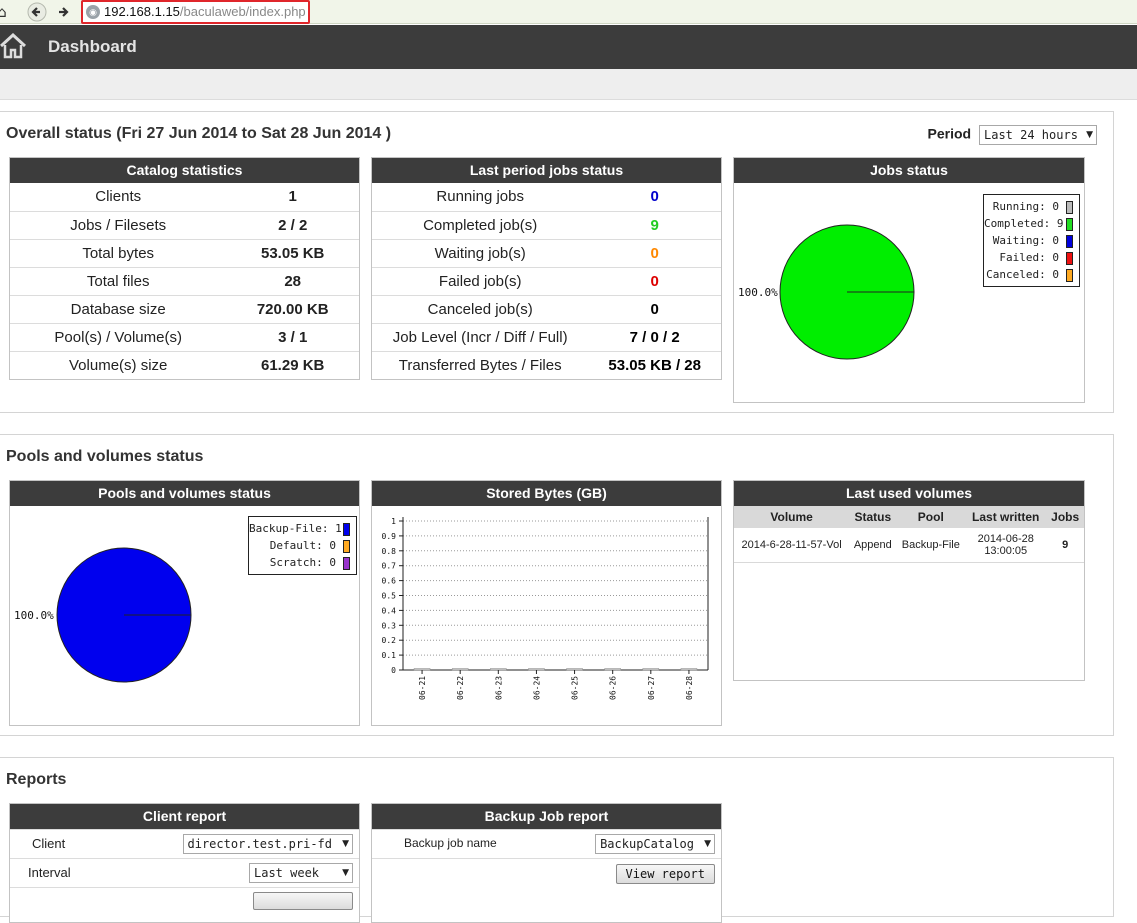 The width and height of the screenshot is (1137, 923). I want to click on written-date: 2014-06-28, so click(1005, 539).